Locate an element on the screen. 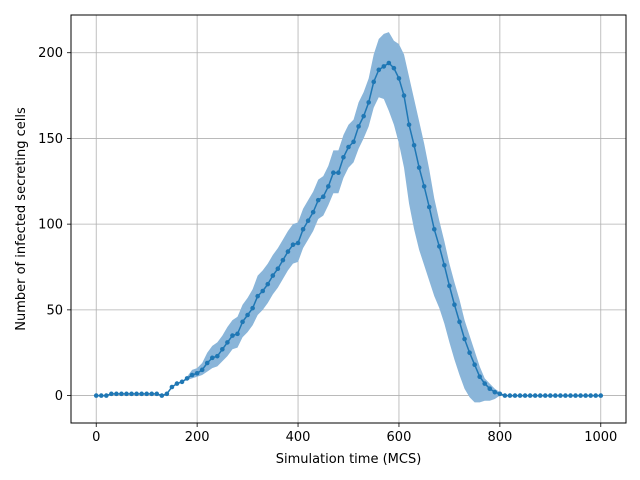 This screenshot has height=480, width=640. x-tick-label: 200 is located at coordinates (197, 437).